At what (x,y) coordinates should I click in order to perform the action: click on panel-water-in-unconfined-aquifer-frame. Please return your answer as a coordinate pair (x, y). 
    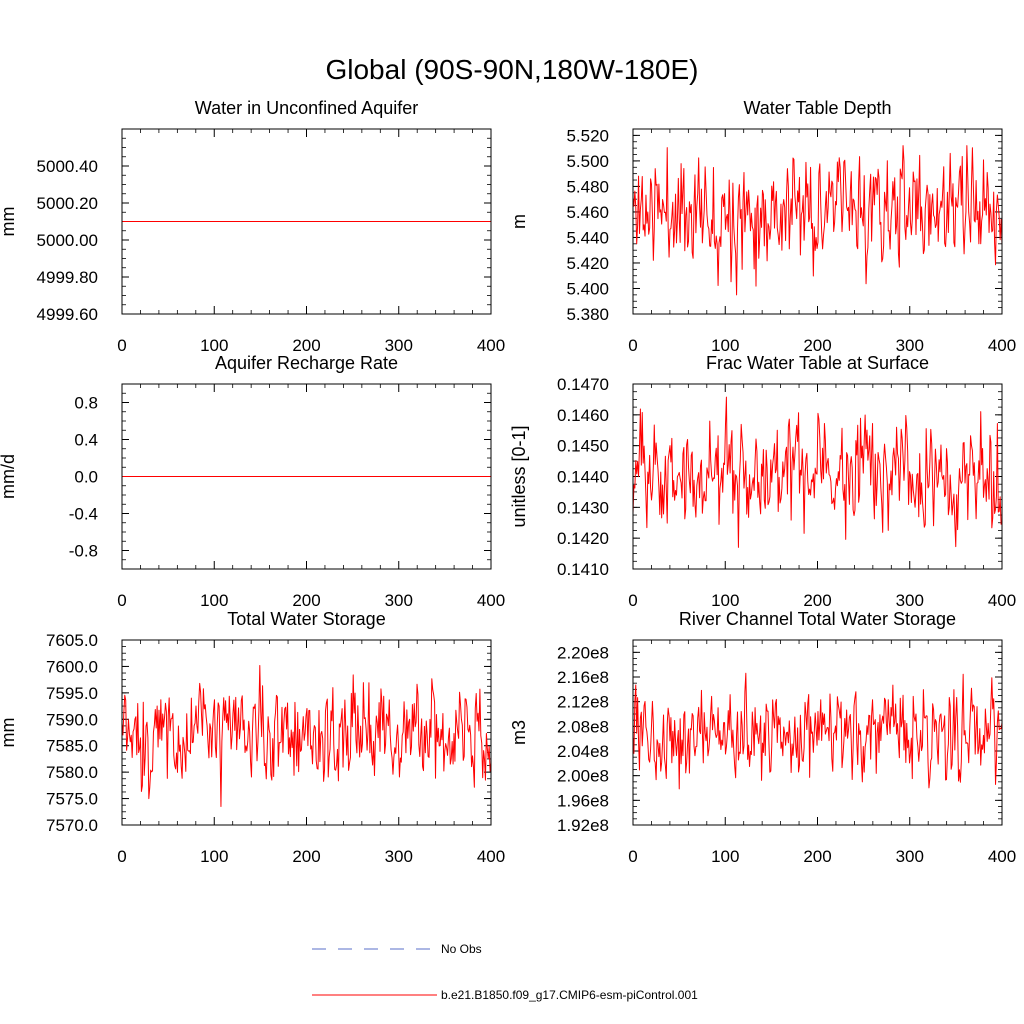
    Looking at the image, I should click on (306, 221).